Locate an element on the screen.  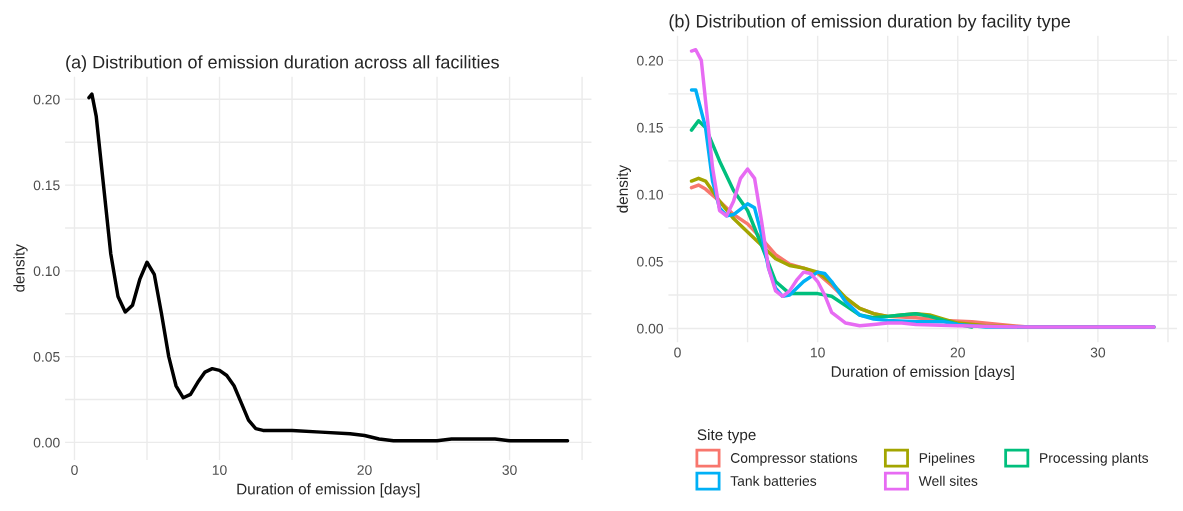
legend-label: Pipelines is located at coordinates (947, 459).